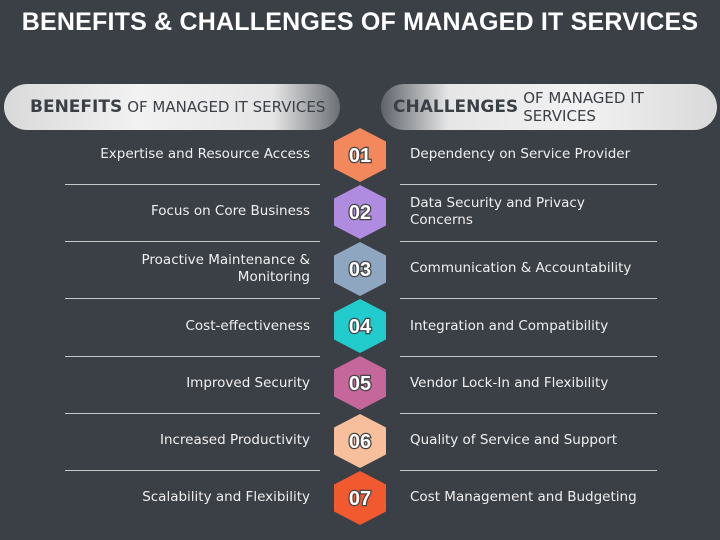  I want to click on challenge-text: Dependency on Service Provider, so click(520, 154).